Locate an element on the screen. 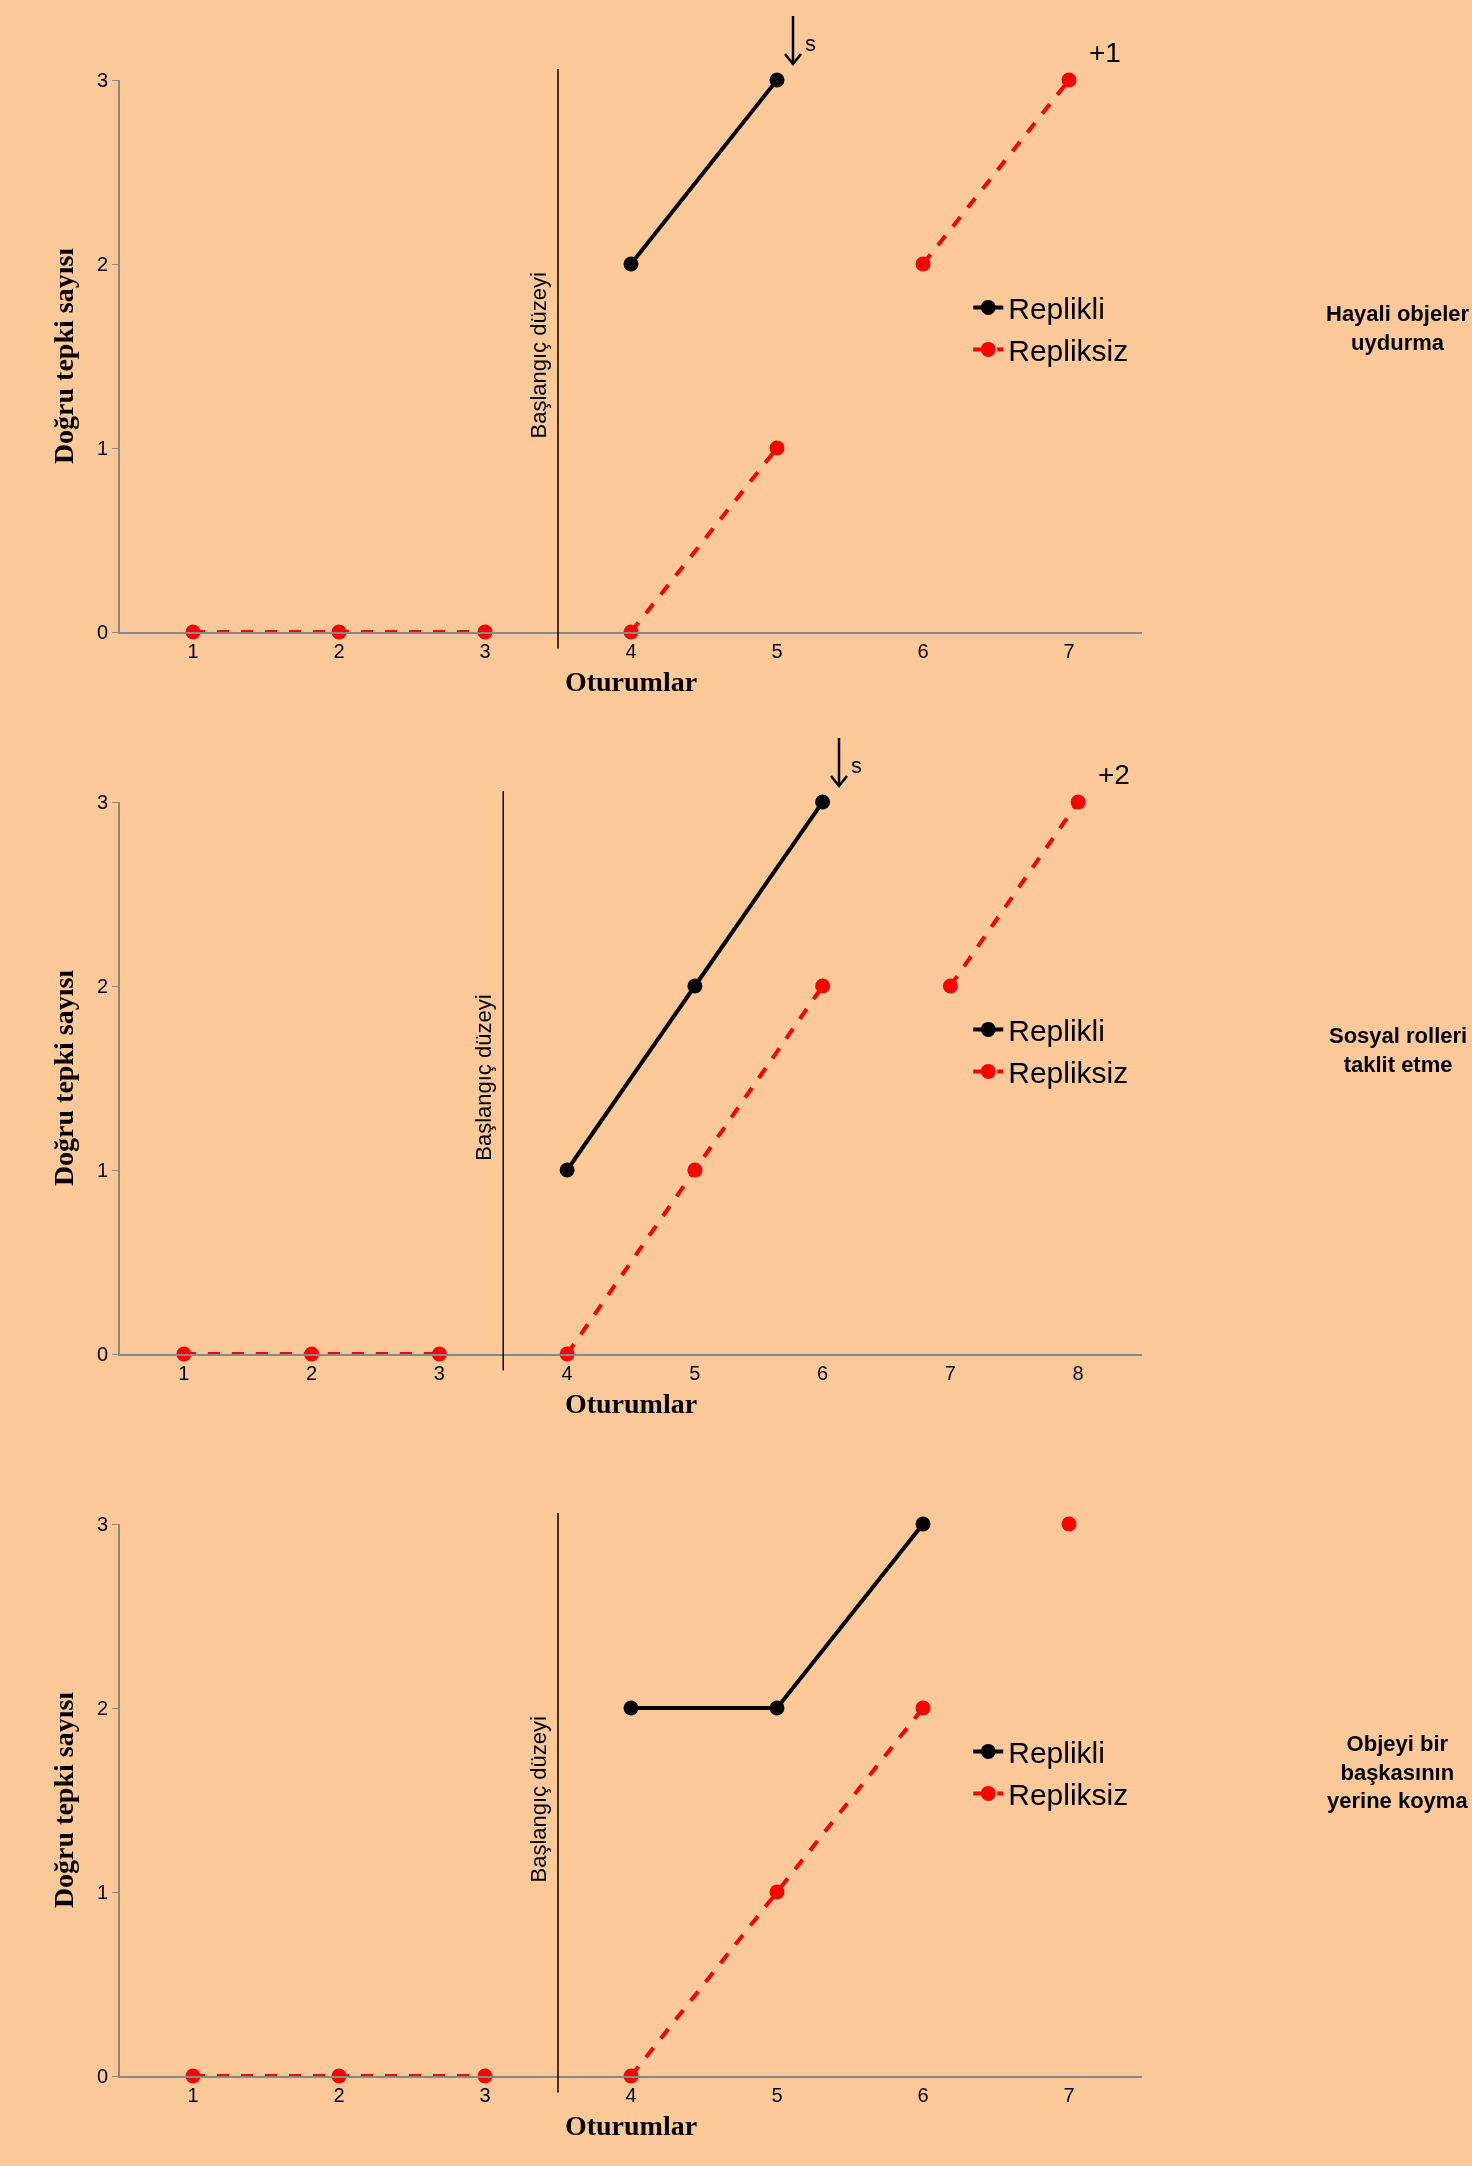  annotation: +2 is located at coordinates (1114, 774).